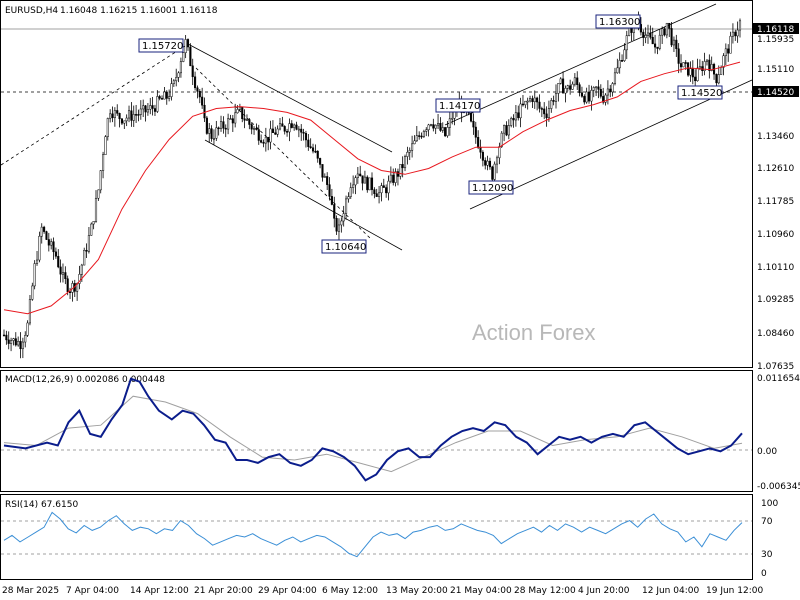 The image size is (800, 600). I want to click on time-tick: 19 Jun 12:00, so click(734, 591).